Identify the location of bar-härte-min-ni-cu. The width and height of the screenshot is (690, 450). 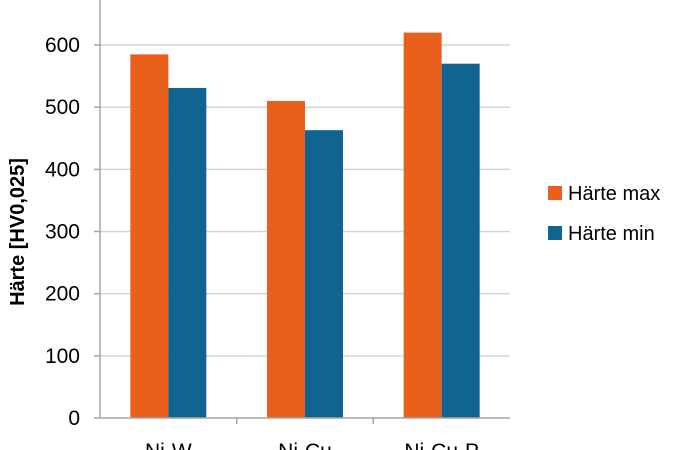
(324, 274).